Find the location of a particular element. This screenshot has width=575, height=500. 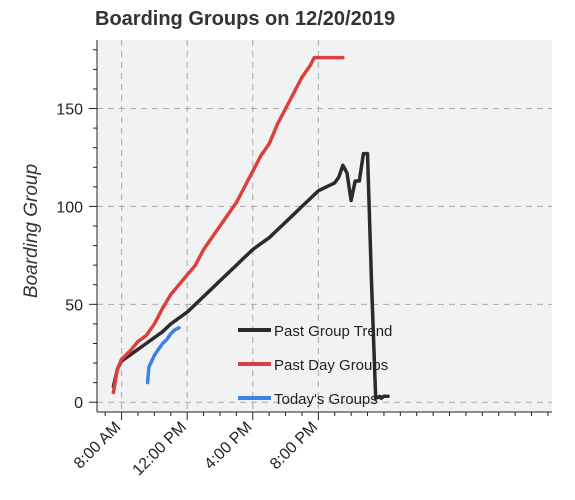

legend-label: Past Group Trend is located at coordinates (333, 331).